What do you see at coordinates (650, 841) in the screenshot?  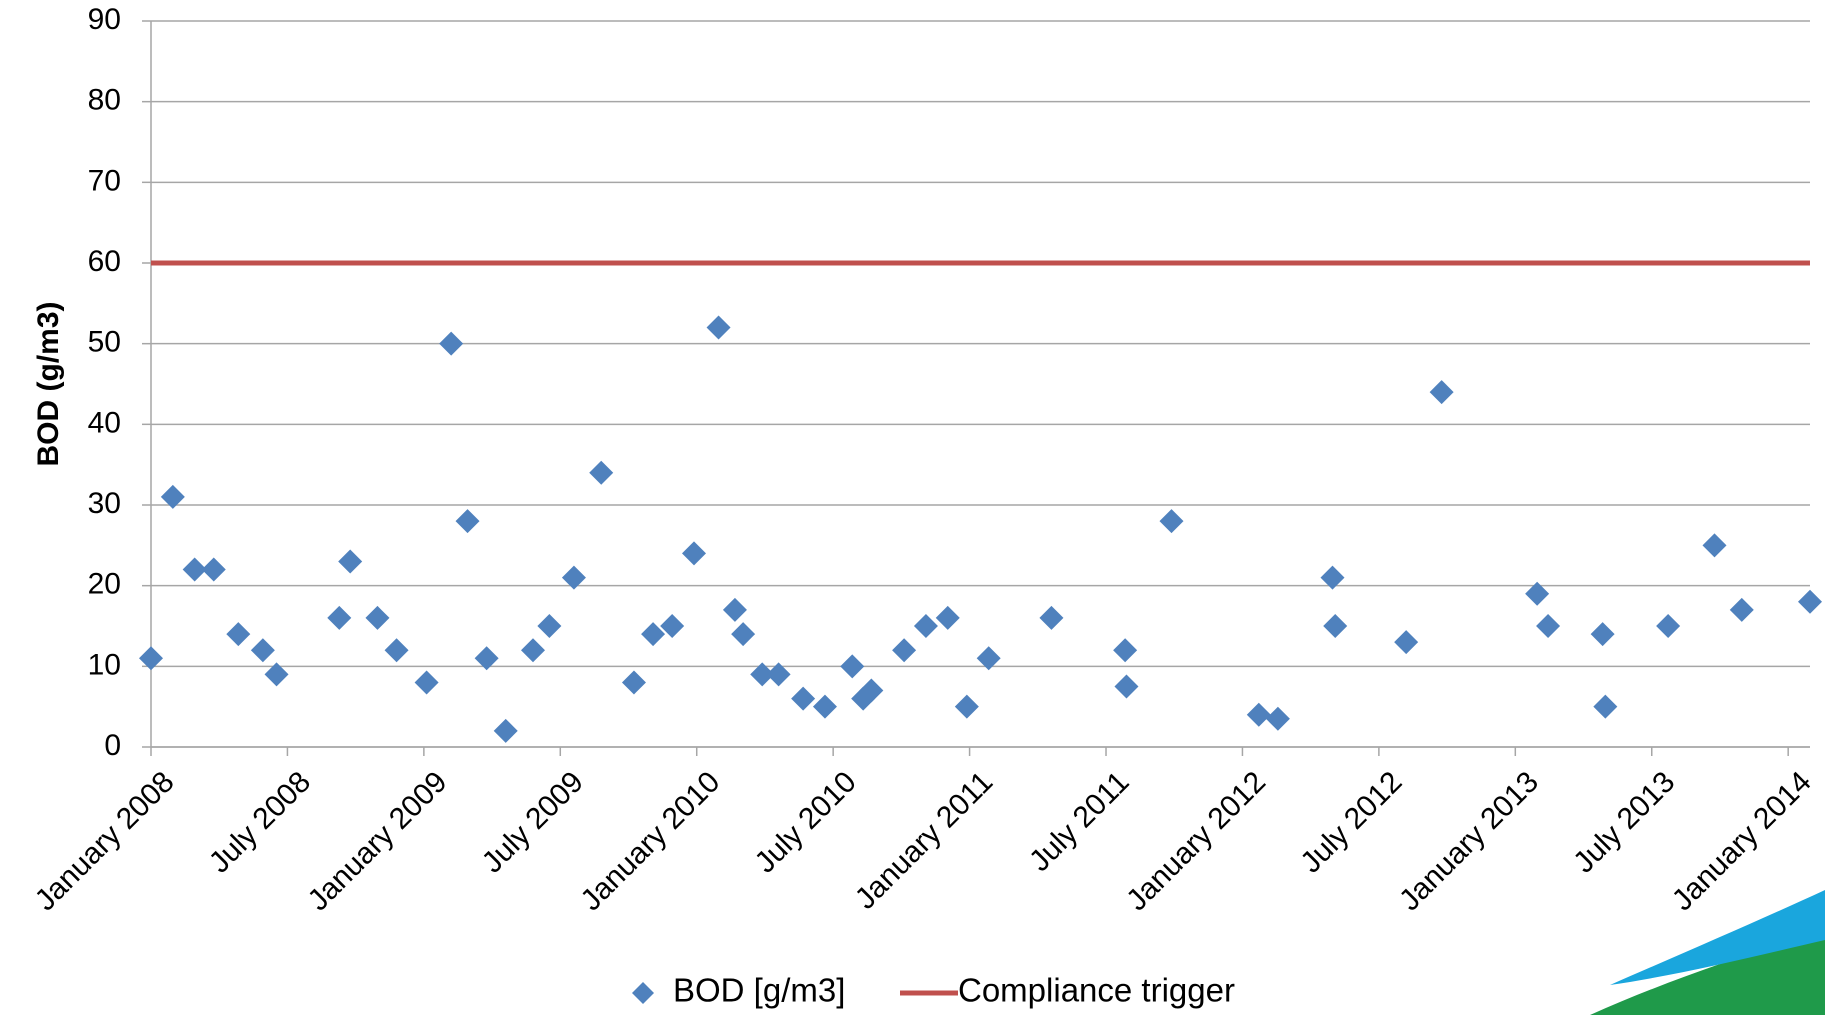 I see `x-tick-label: January 2010` at bounding box center [650, 841].